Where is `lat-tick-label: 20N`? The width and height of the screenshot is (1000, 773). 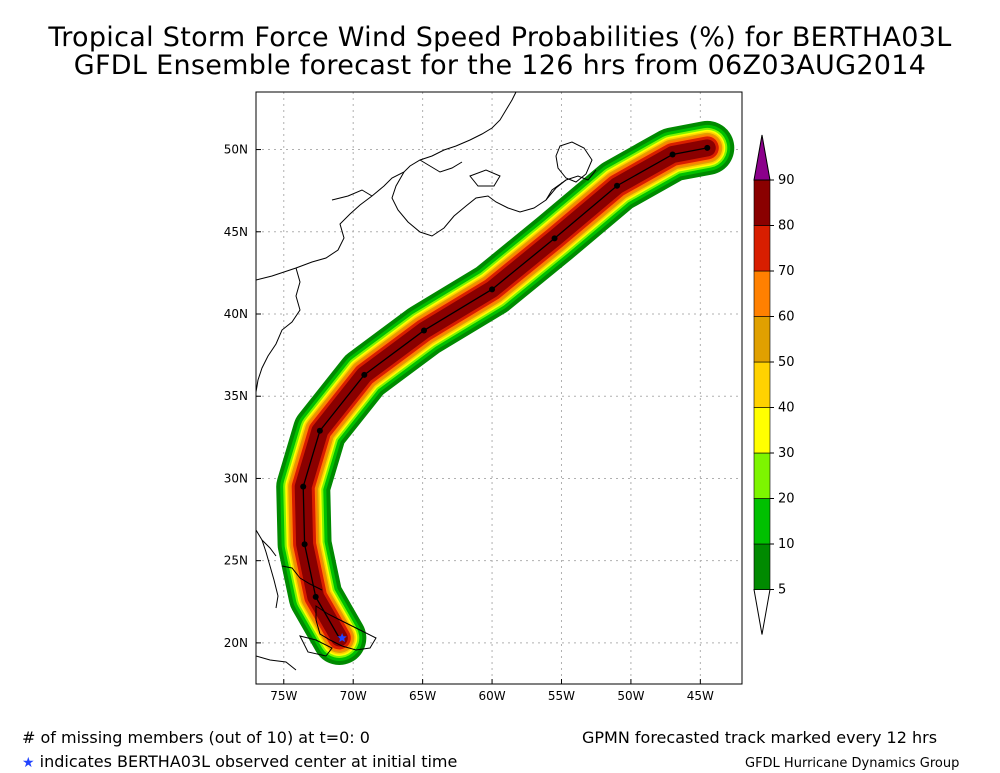 lat-tick-label: 20N is located at coordinates (236, 643).